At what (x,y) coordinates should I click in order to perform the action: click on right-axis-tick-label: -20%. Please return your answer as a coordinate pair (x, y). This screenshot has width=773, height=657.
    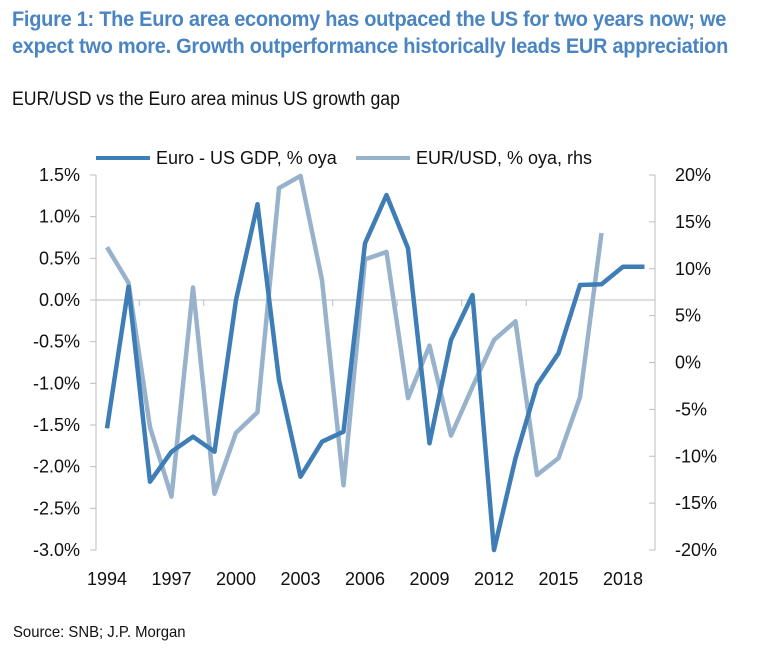
    Looking at the image, I should click on (696, 550).